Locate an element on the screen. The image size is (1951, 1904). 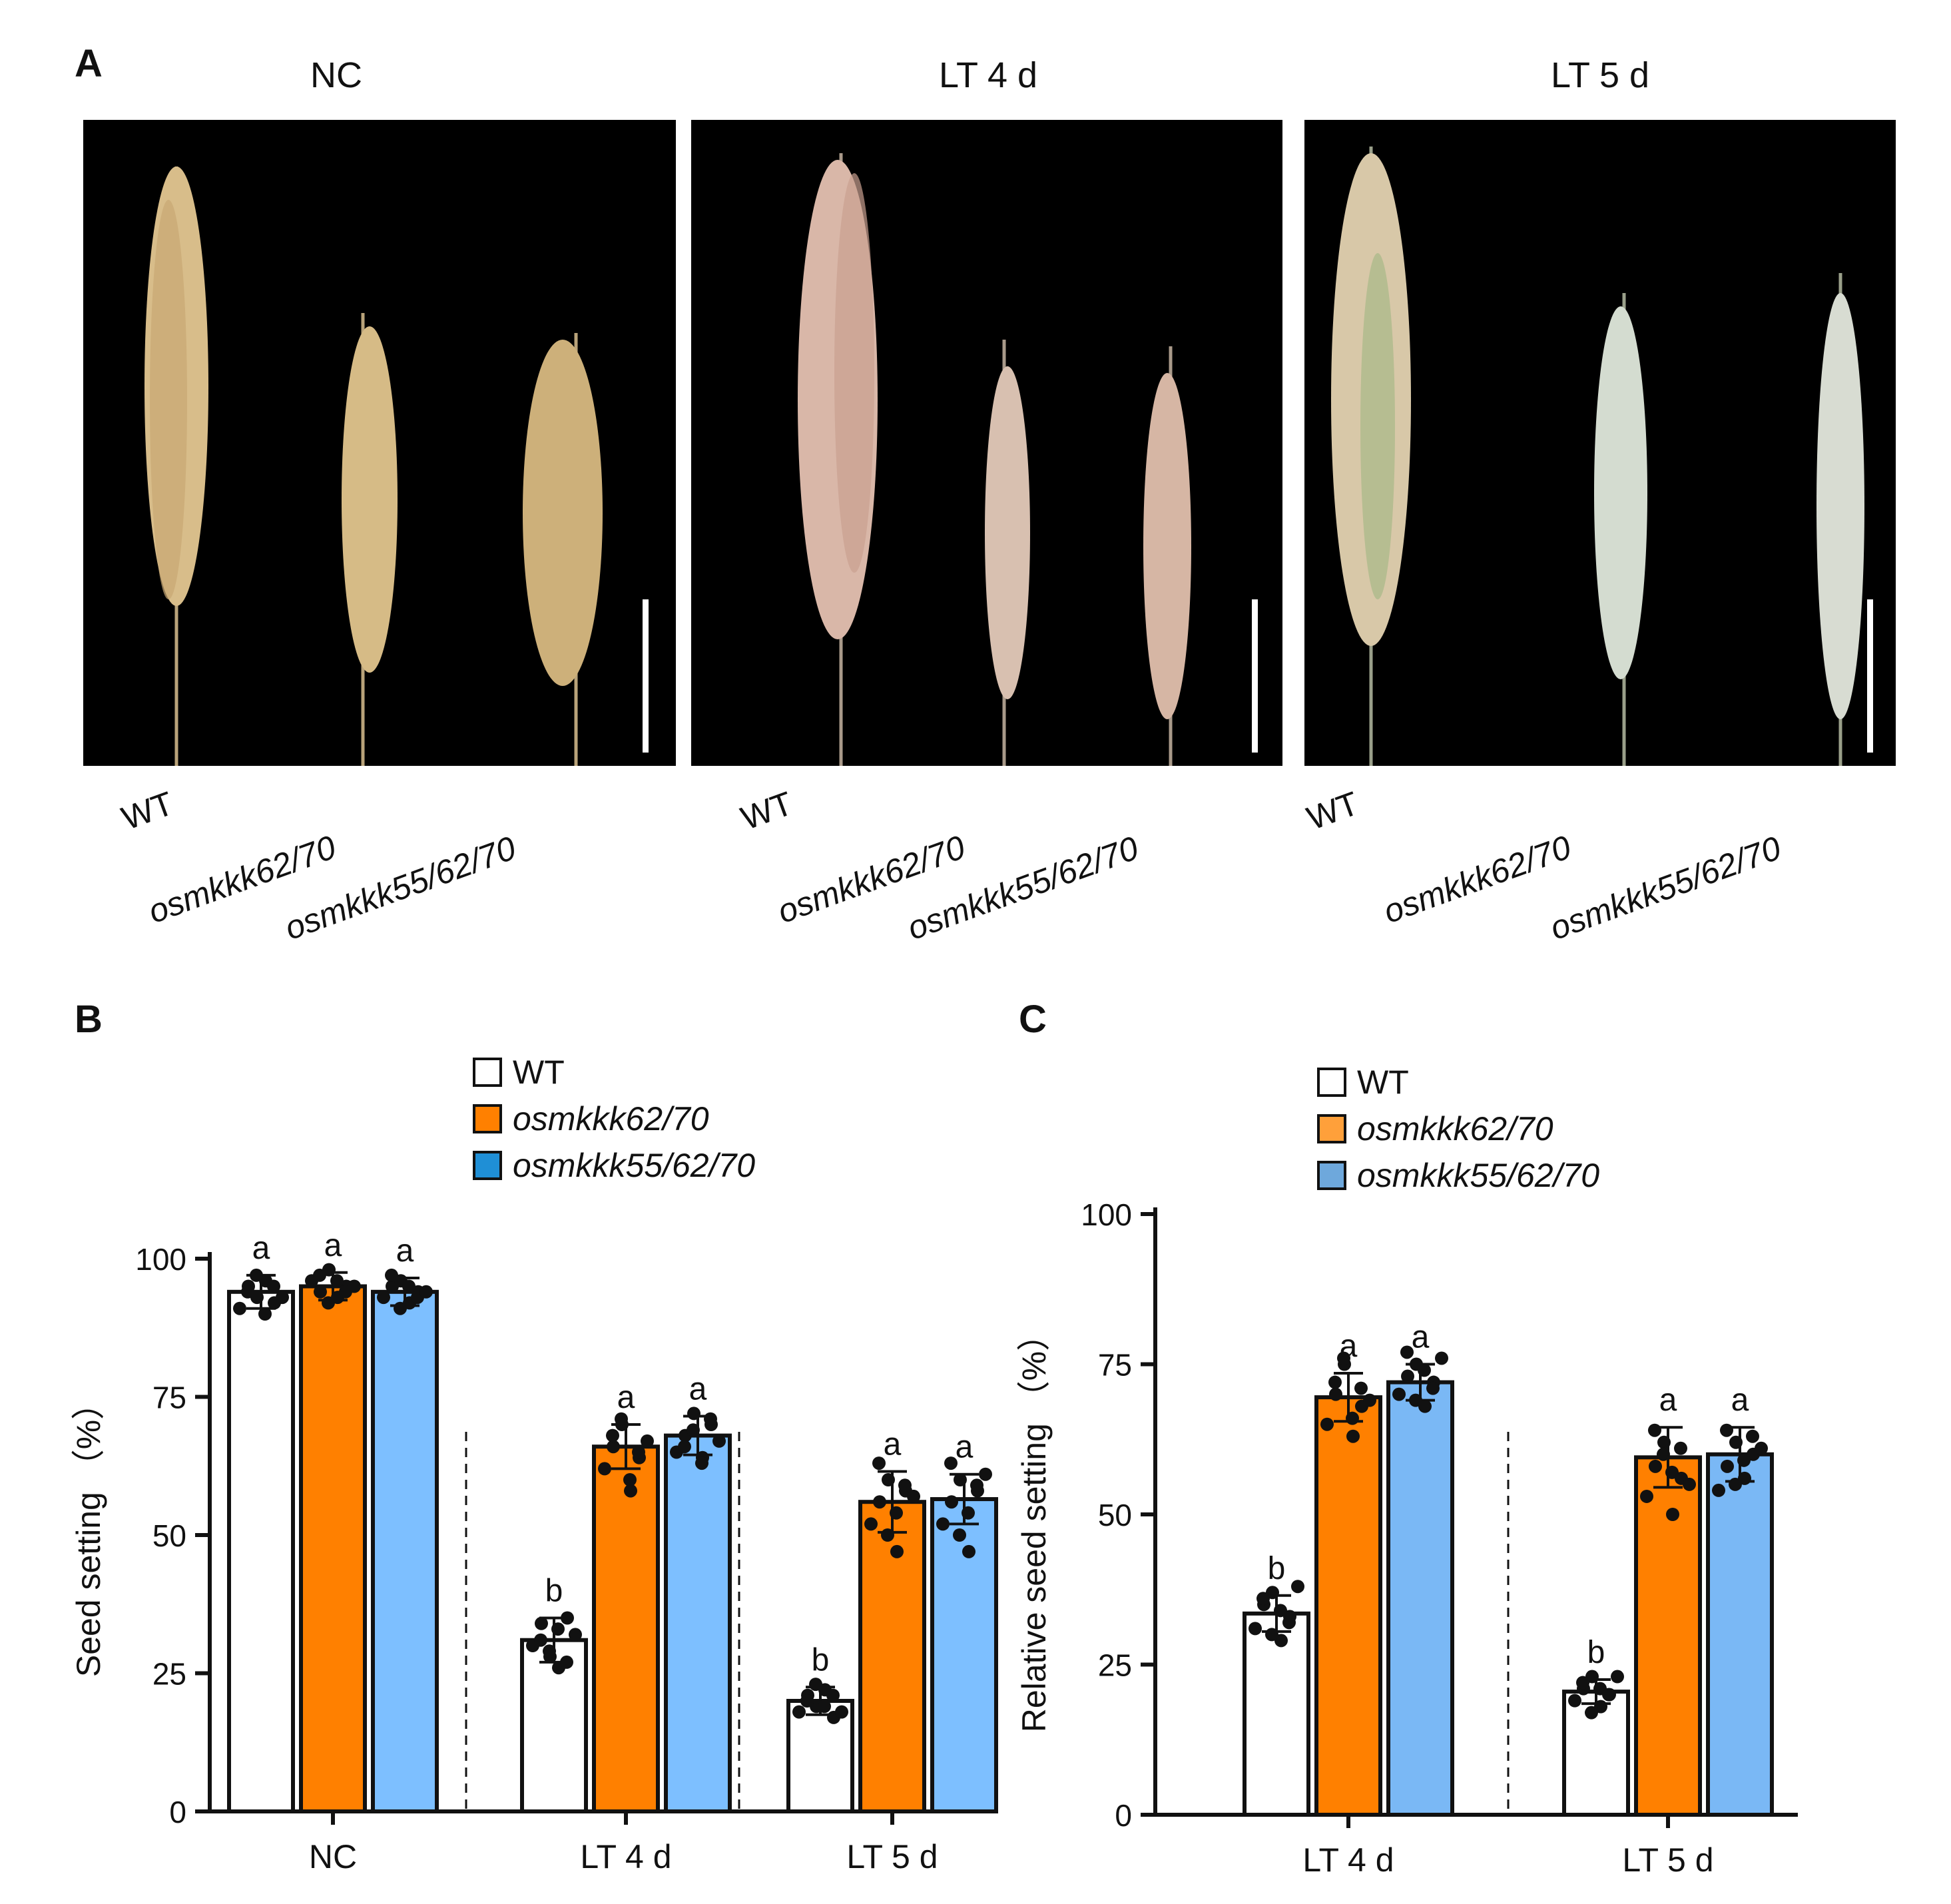
panel-a-title-lt4: LT 4 d is located at coordinates (988, 75).